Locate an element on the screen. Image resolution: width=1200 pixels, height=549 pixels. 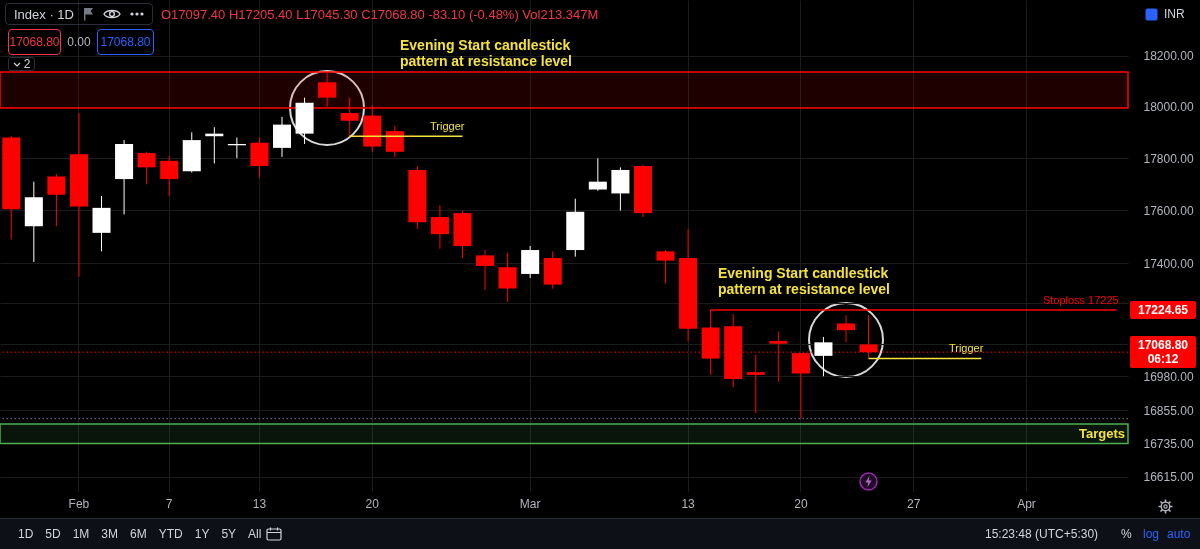
annotation: 2 is located at coordinates (27, 64).